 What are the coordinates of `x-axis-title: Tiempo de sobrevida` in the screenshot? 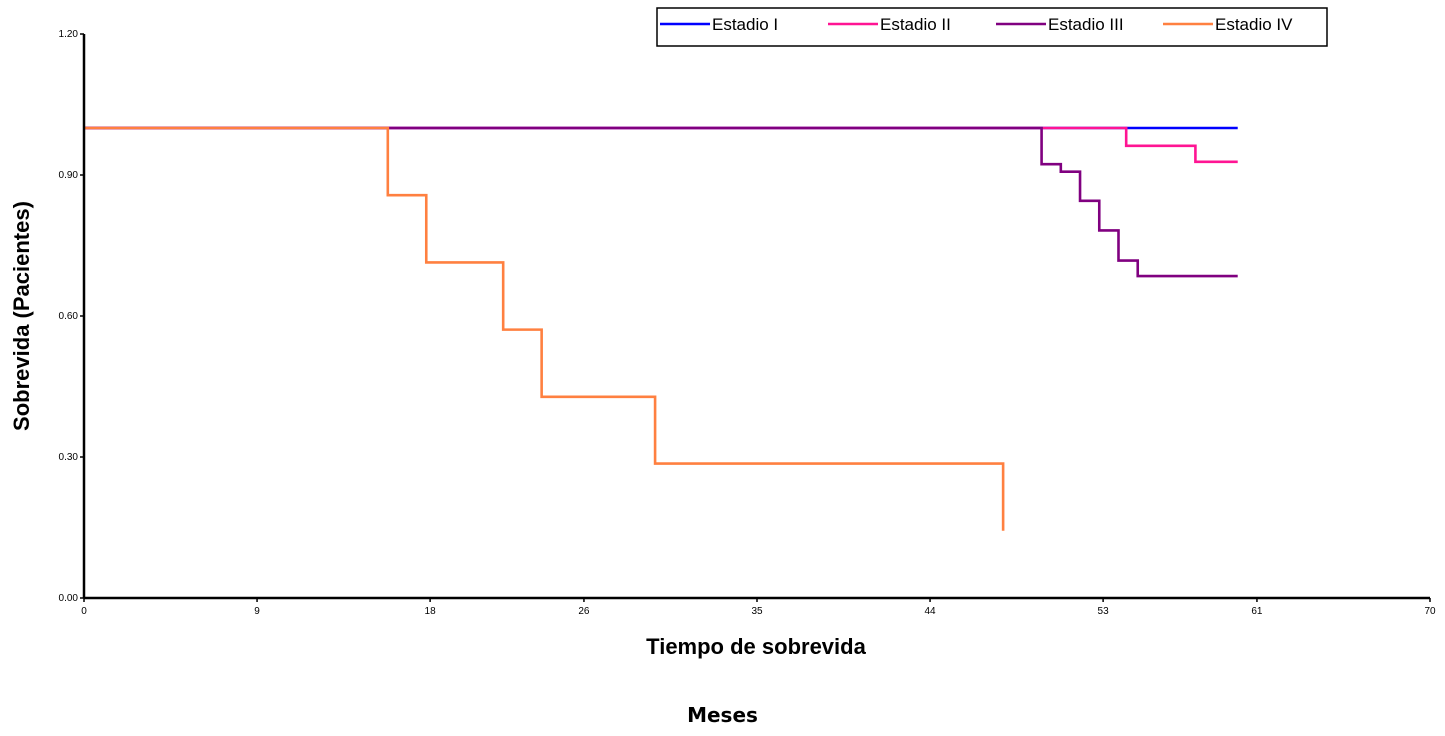 It's located at (756, 646).